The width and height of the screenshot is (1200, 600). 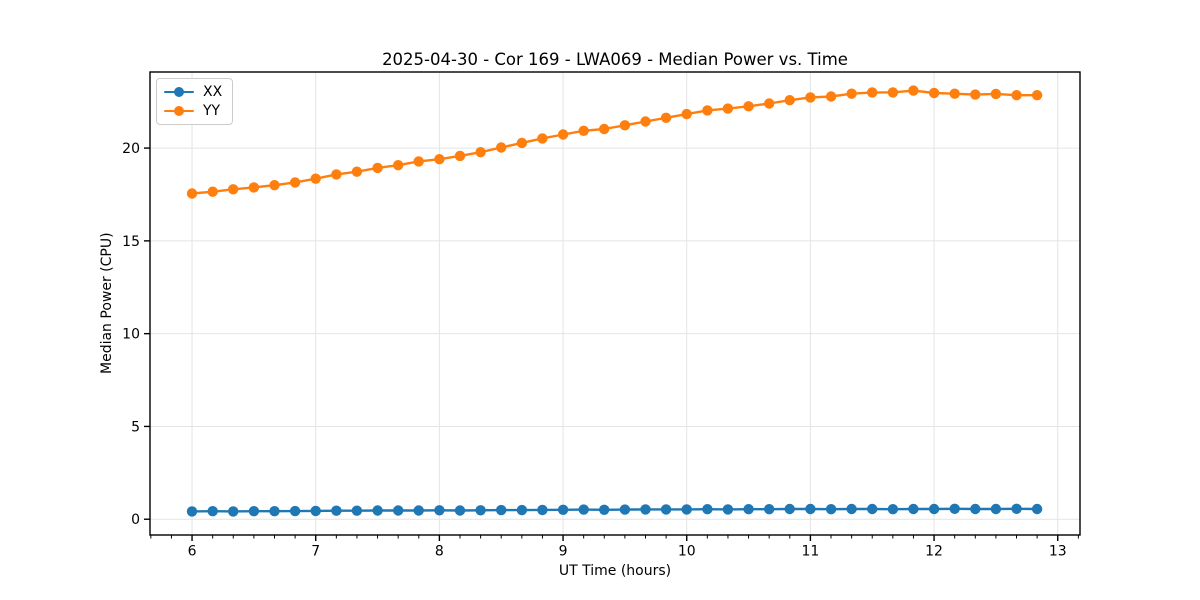 What do you see at coordinates (135, 520) in the screenshot?
I see `y-tick-label: 0` at bounding box center [135, 520].